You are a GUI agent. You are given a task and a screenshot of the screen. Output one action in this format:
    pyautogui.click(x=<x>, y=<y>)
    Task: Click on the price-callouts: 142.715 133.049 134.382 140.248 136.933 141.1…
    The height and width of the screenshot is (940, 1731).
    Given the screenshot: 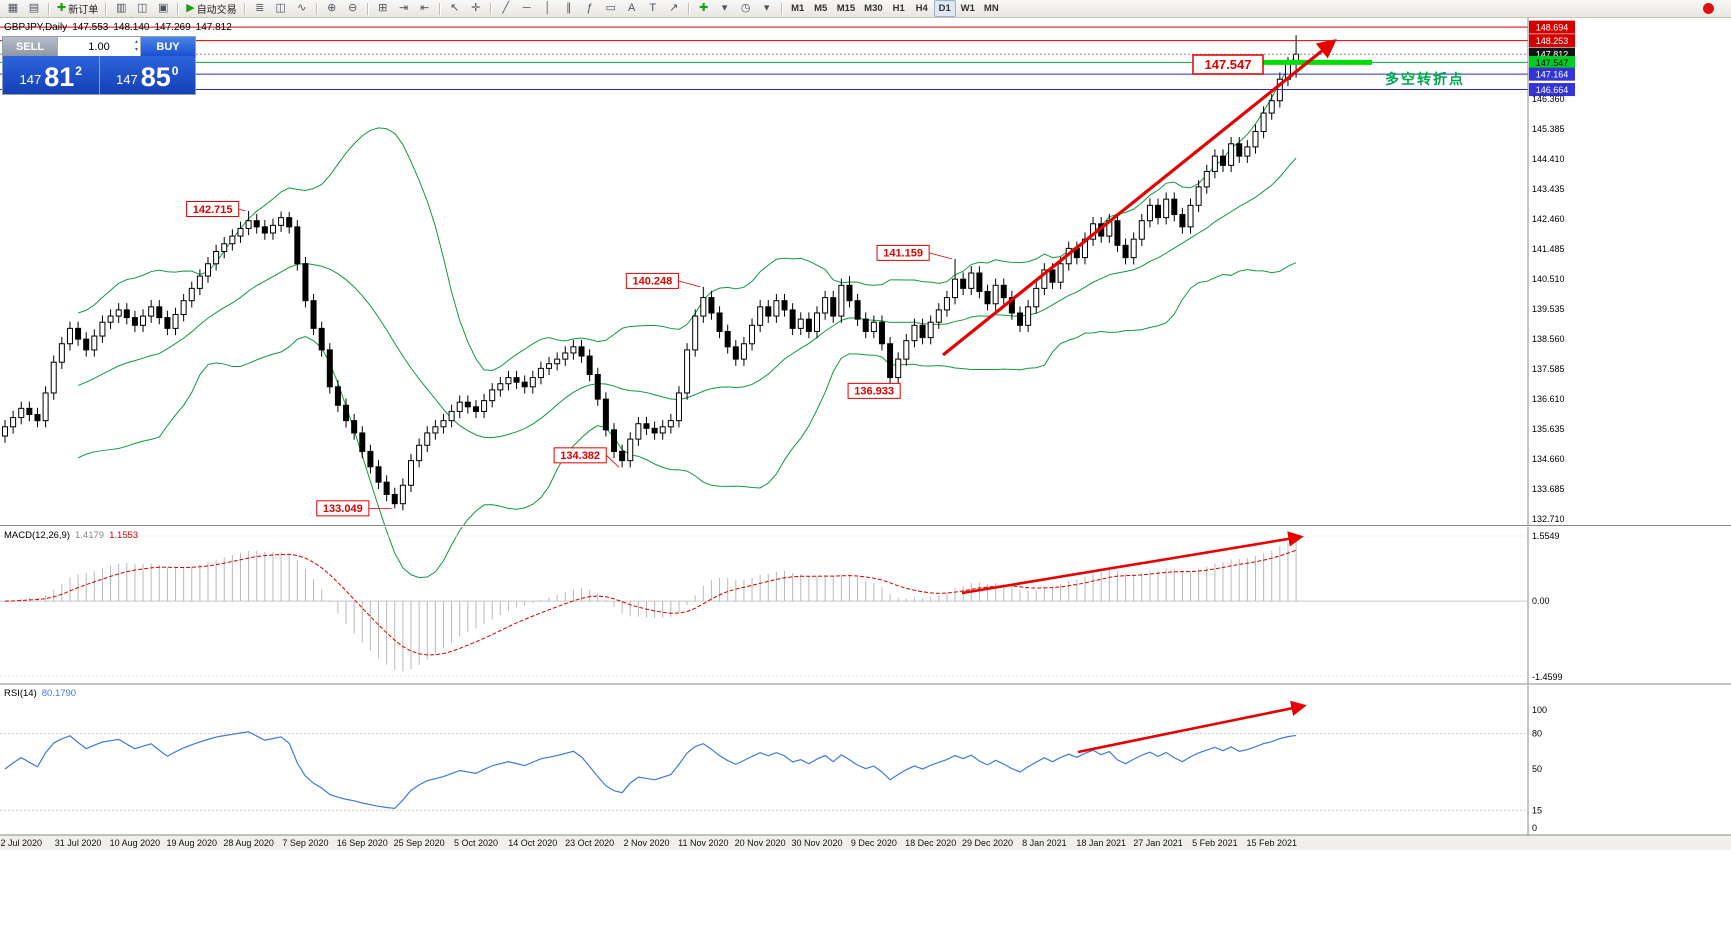 What is the action you would take?
    pyautogui.click(x=569, y=359)
    